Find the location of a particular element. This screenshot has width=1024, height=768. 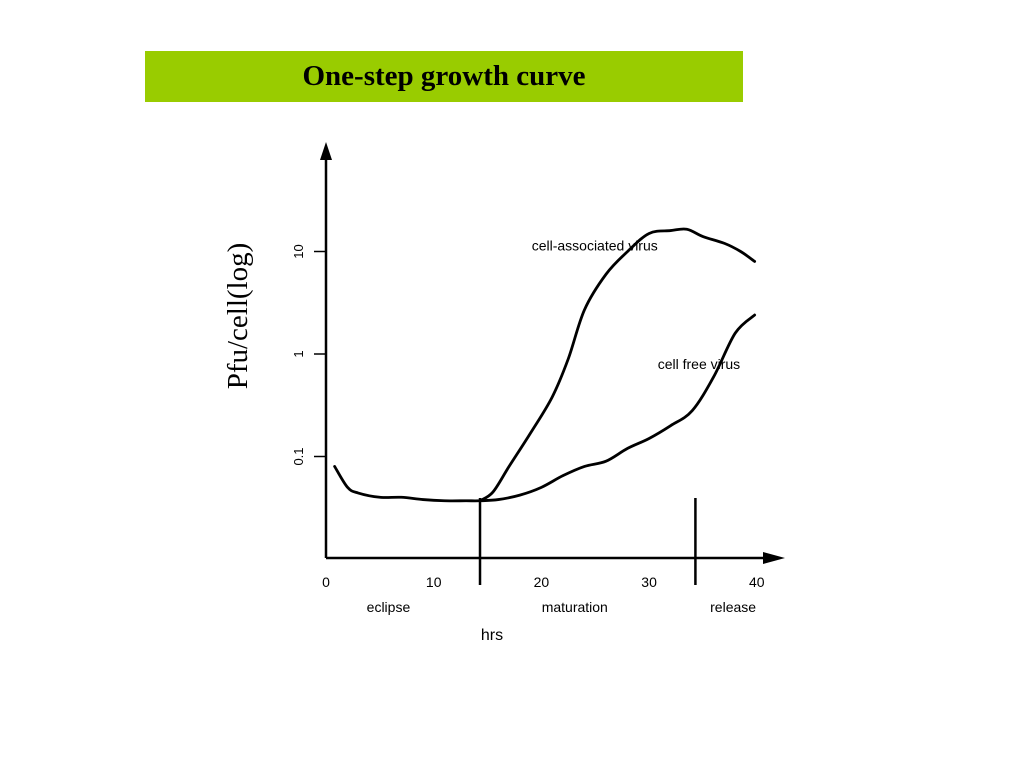

y-axis-arrow is located at coordinates (326, 151).